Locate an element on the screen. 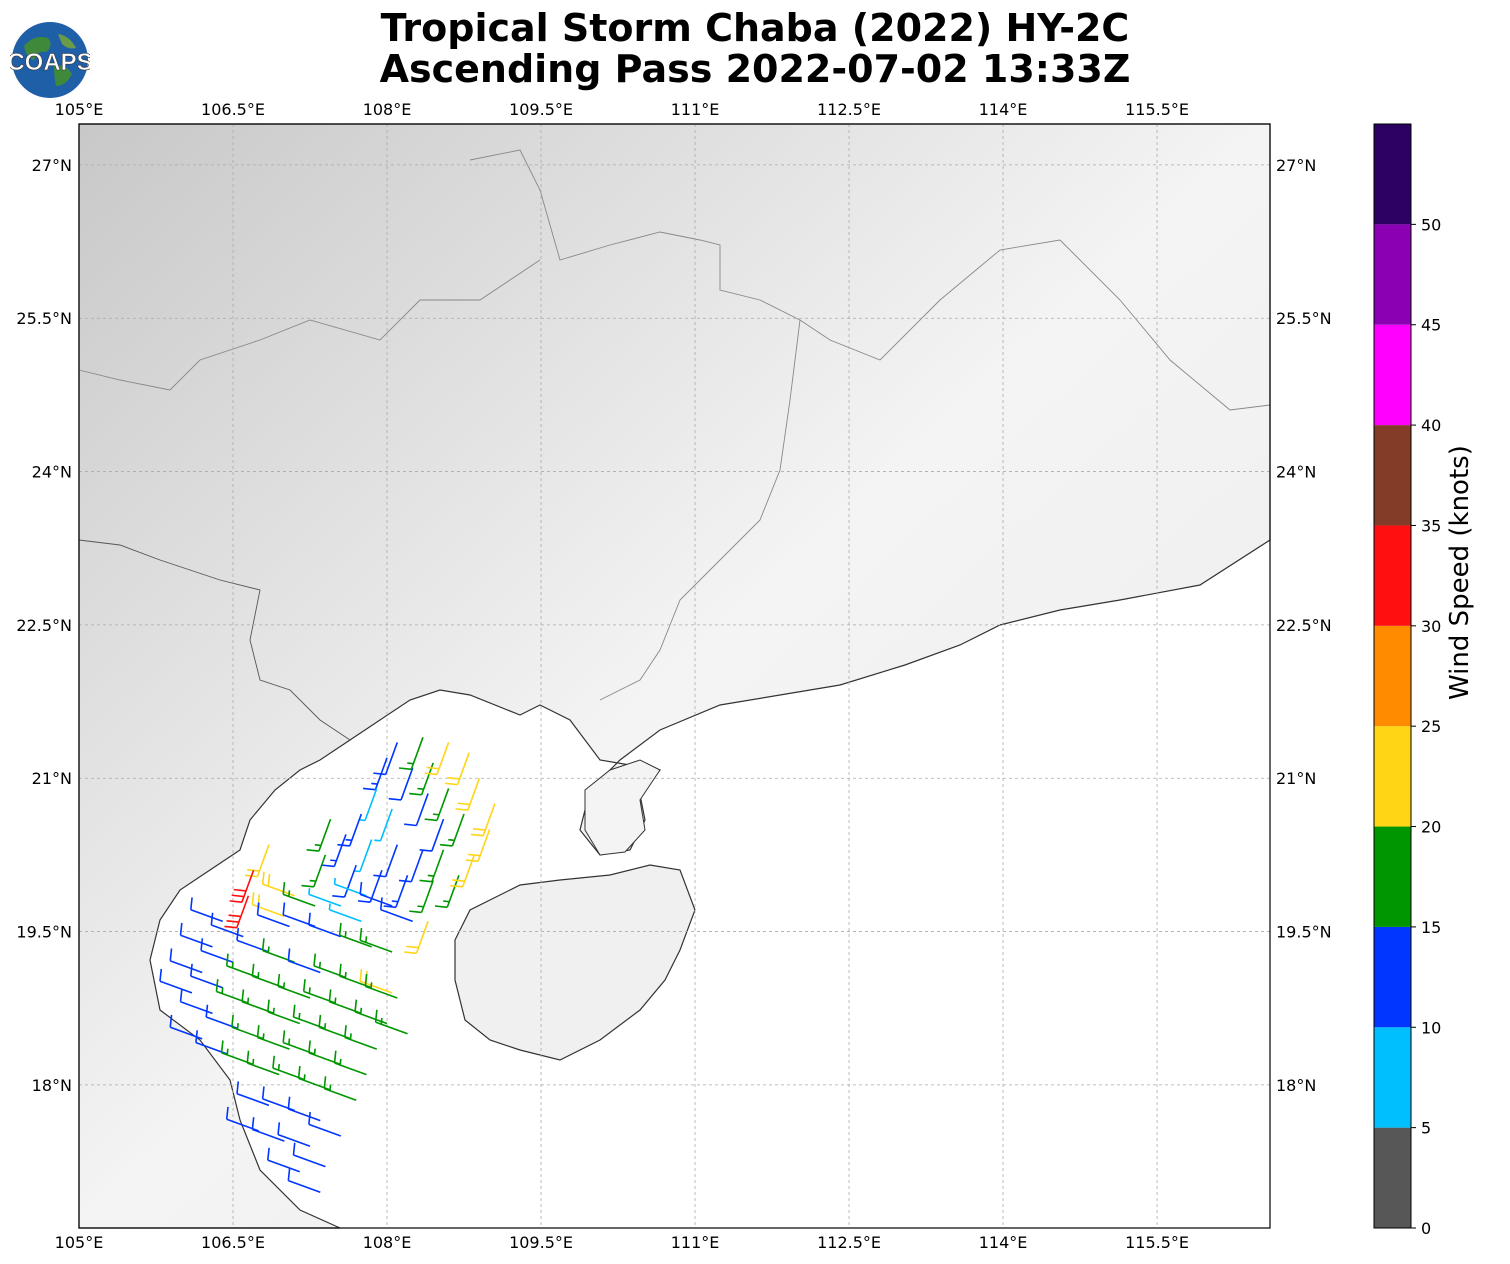 This screenshot has height=1264, width=1510. colorbar-label: Wind Speed (knots) is located at coordinates (1460, 572).